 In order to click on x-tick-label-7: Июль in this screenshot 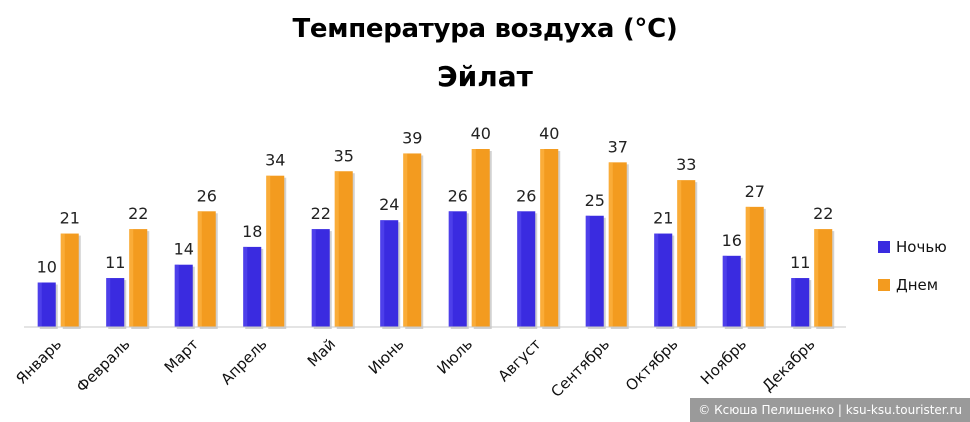, I will do `click(454, 356)`.